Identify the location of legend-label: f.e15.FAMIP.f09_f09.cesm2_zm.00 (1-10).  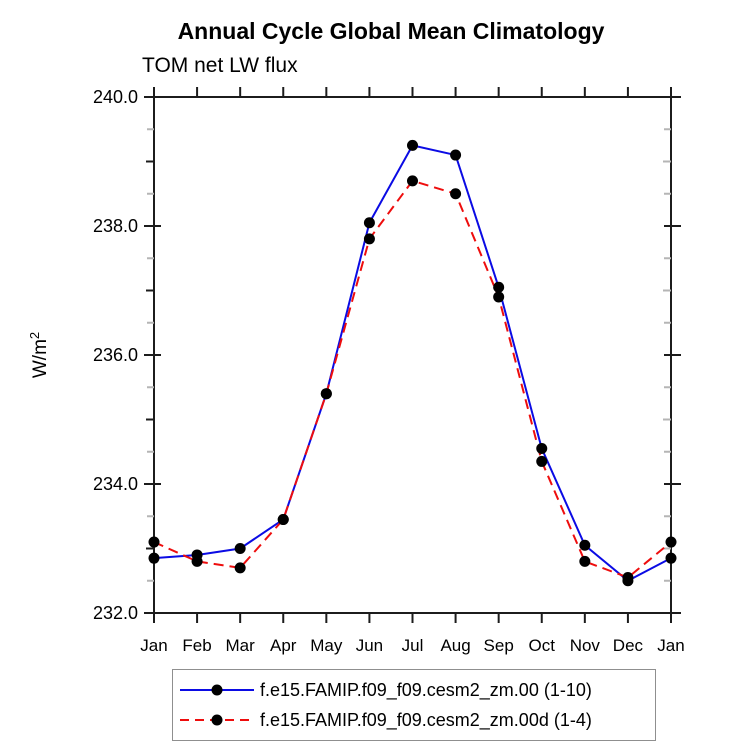
(426, 689).